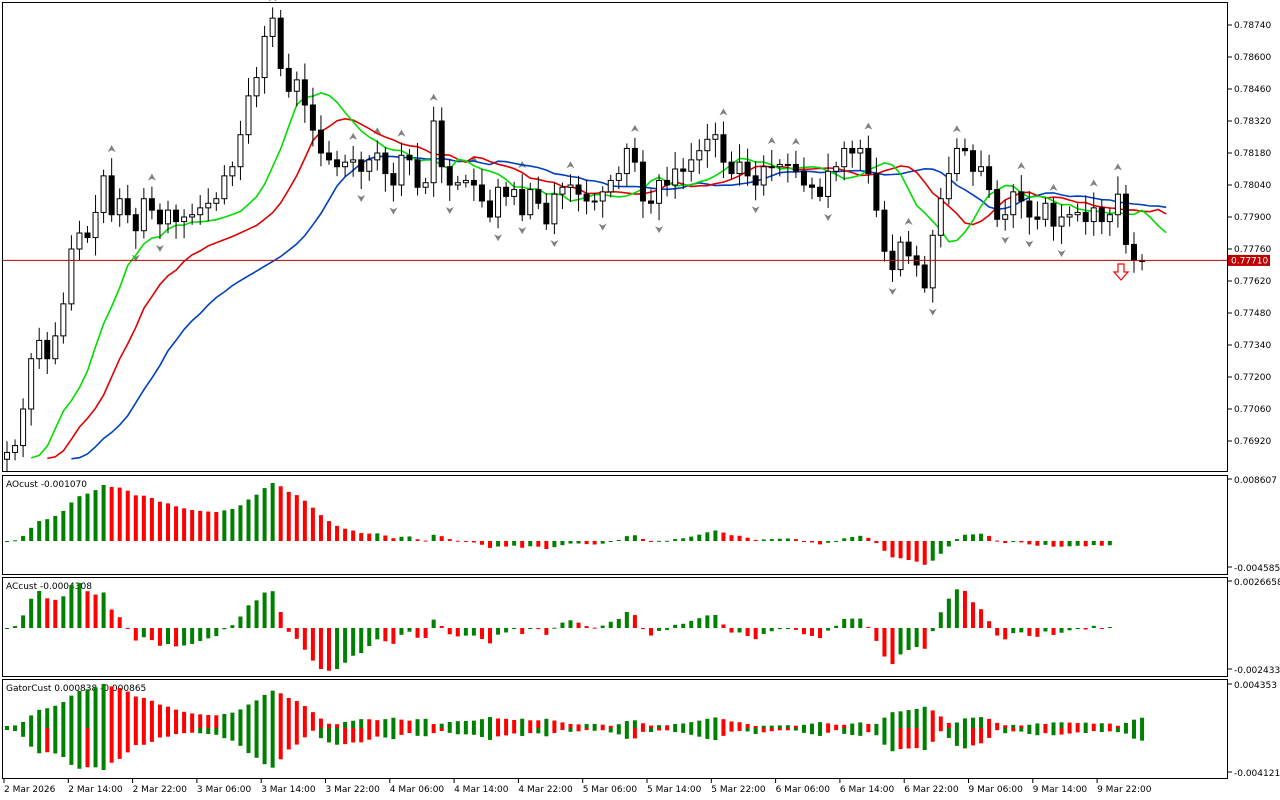 The width and height of the screenshot is (1280, 800). I want to click on price-tick-label: 0.78320, so click(1252, 122).